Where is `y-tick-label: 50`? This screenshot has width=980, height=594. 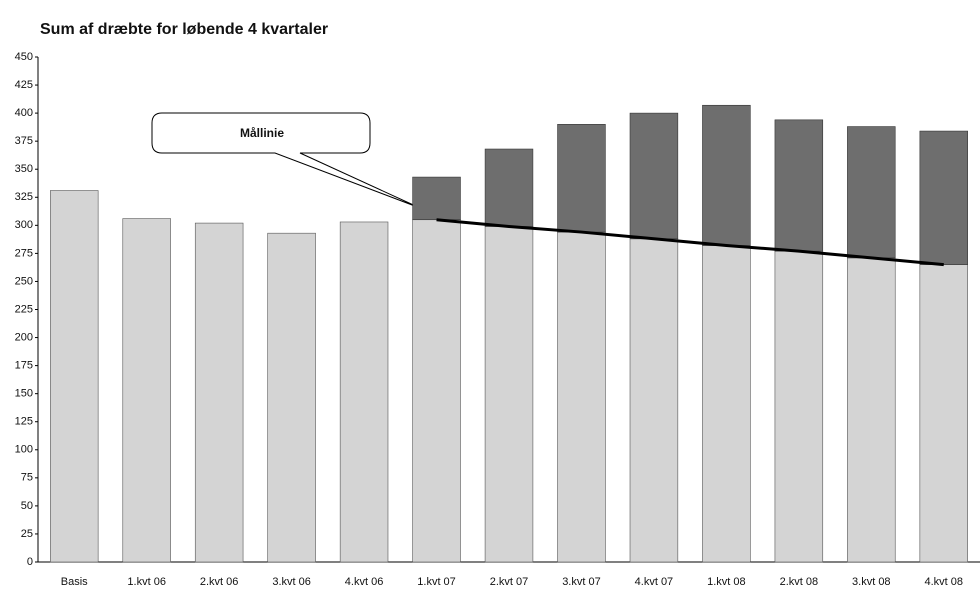
y-tick-label: 50 is located at coordinates (27, 506).